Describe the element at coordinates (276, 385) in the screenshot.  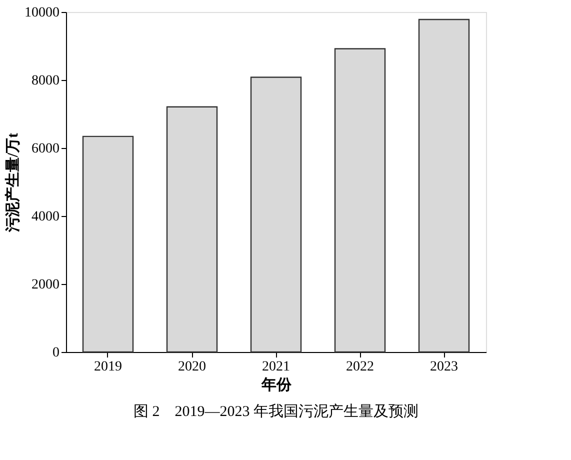
I see `x-axis-title: 年份` at that location.